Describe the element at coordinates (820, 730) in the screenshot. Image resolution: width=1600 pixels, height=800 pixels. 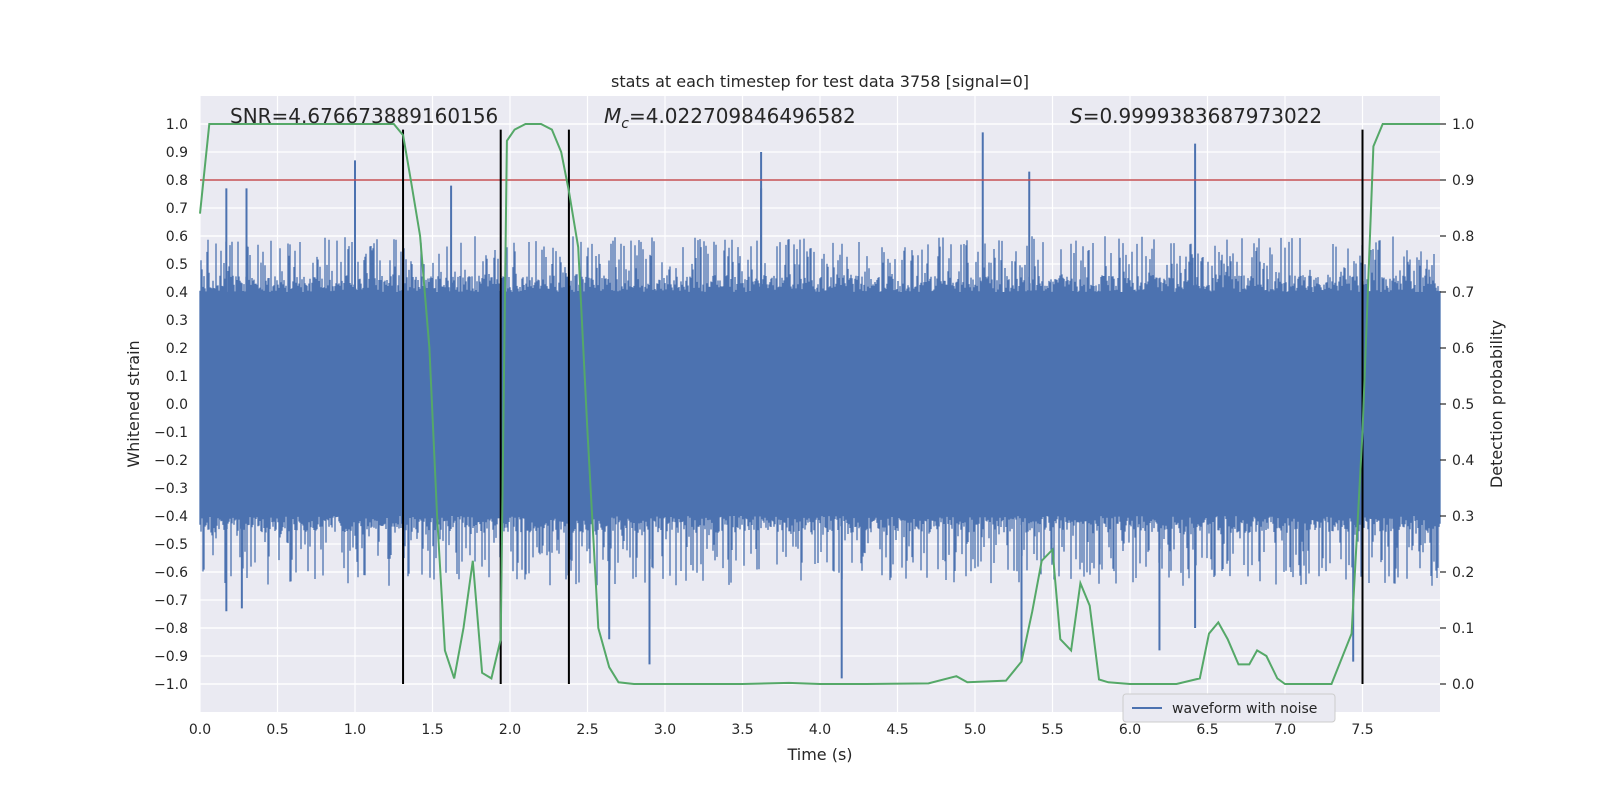
I see `x-tick-label: 4.0` at that location.